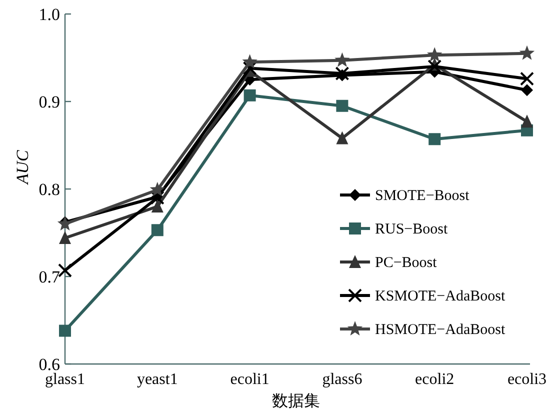 This screenshot has height=414, width=556. What do you see at coordinates (49, 364) in the screenshot?
I see `y-tick-label: 0.6` at bounding box center [49, 364].